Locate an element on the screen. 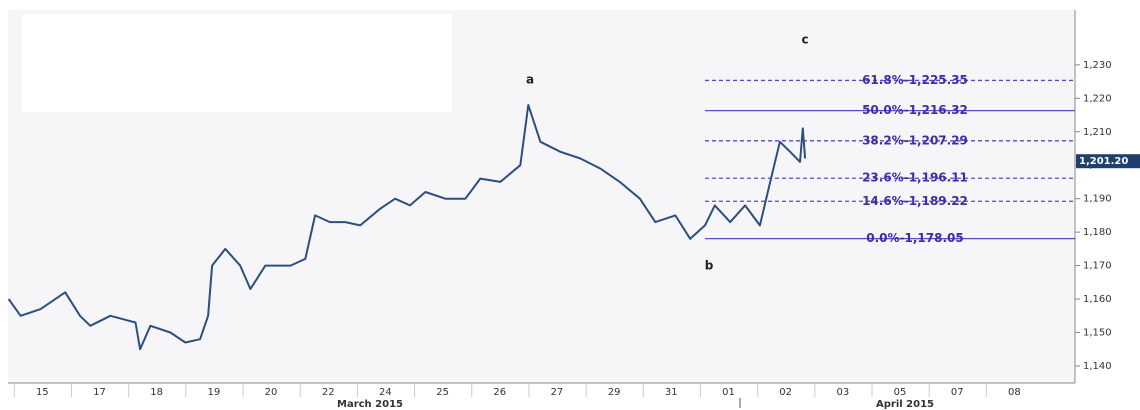  y-tick-label: 1,190 is located at coordinates (1097, 199).